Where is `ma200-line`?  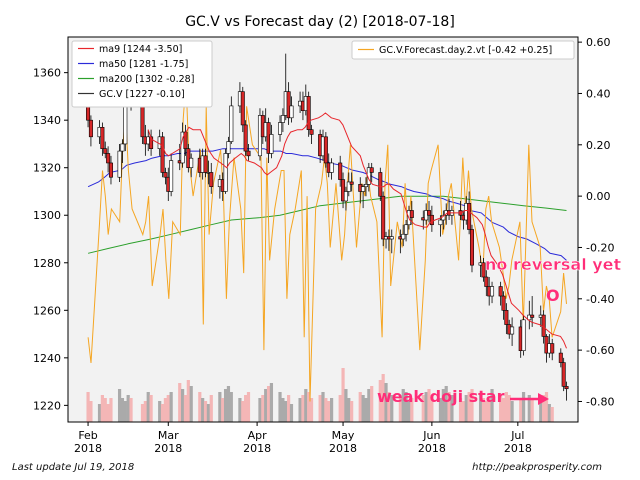
ma200-line is located at coordinates (327, 224).